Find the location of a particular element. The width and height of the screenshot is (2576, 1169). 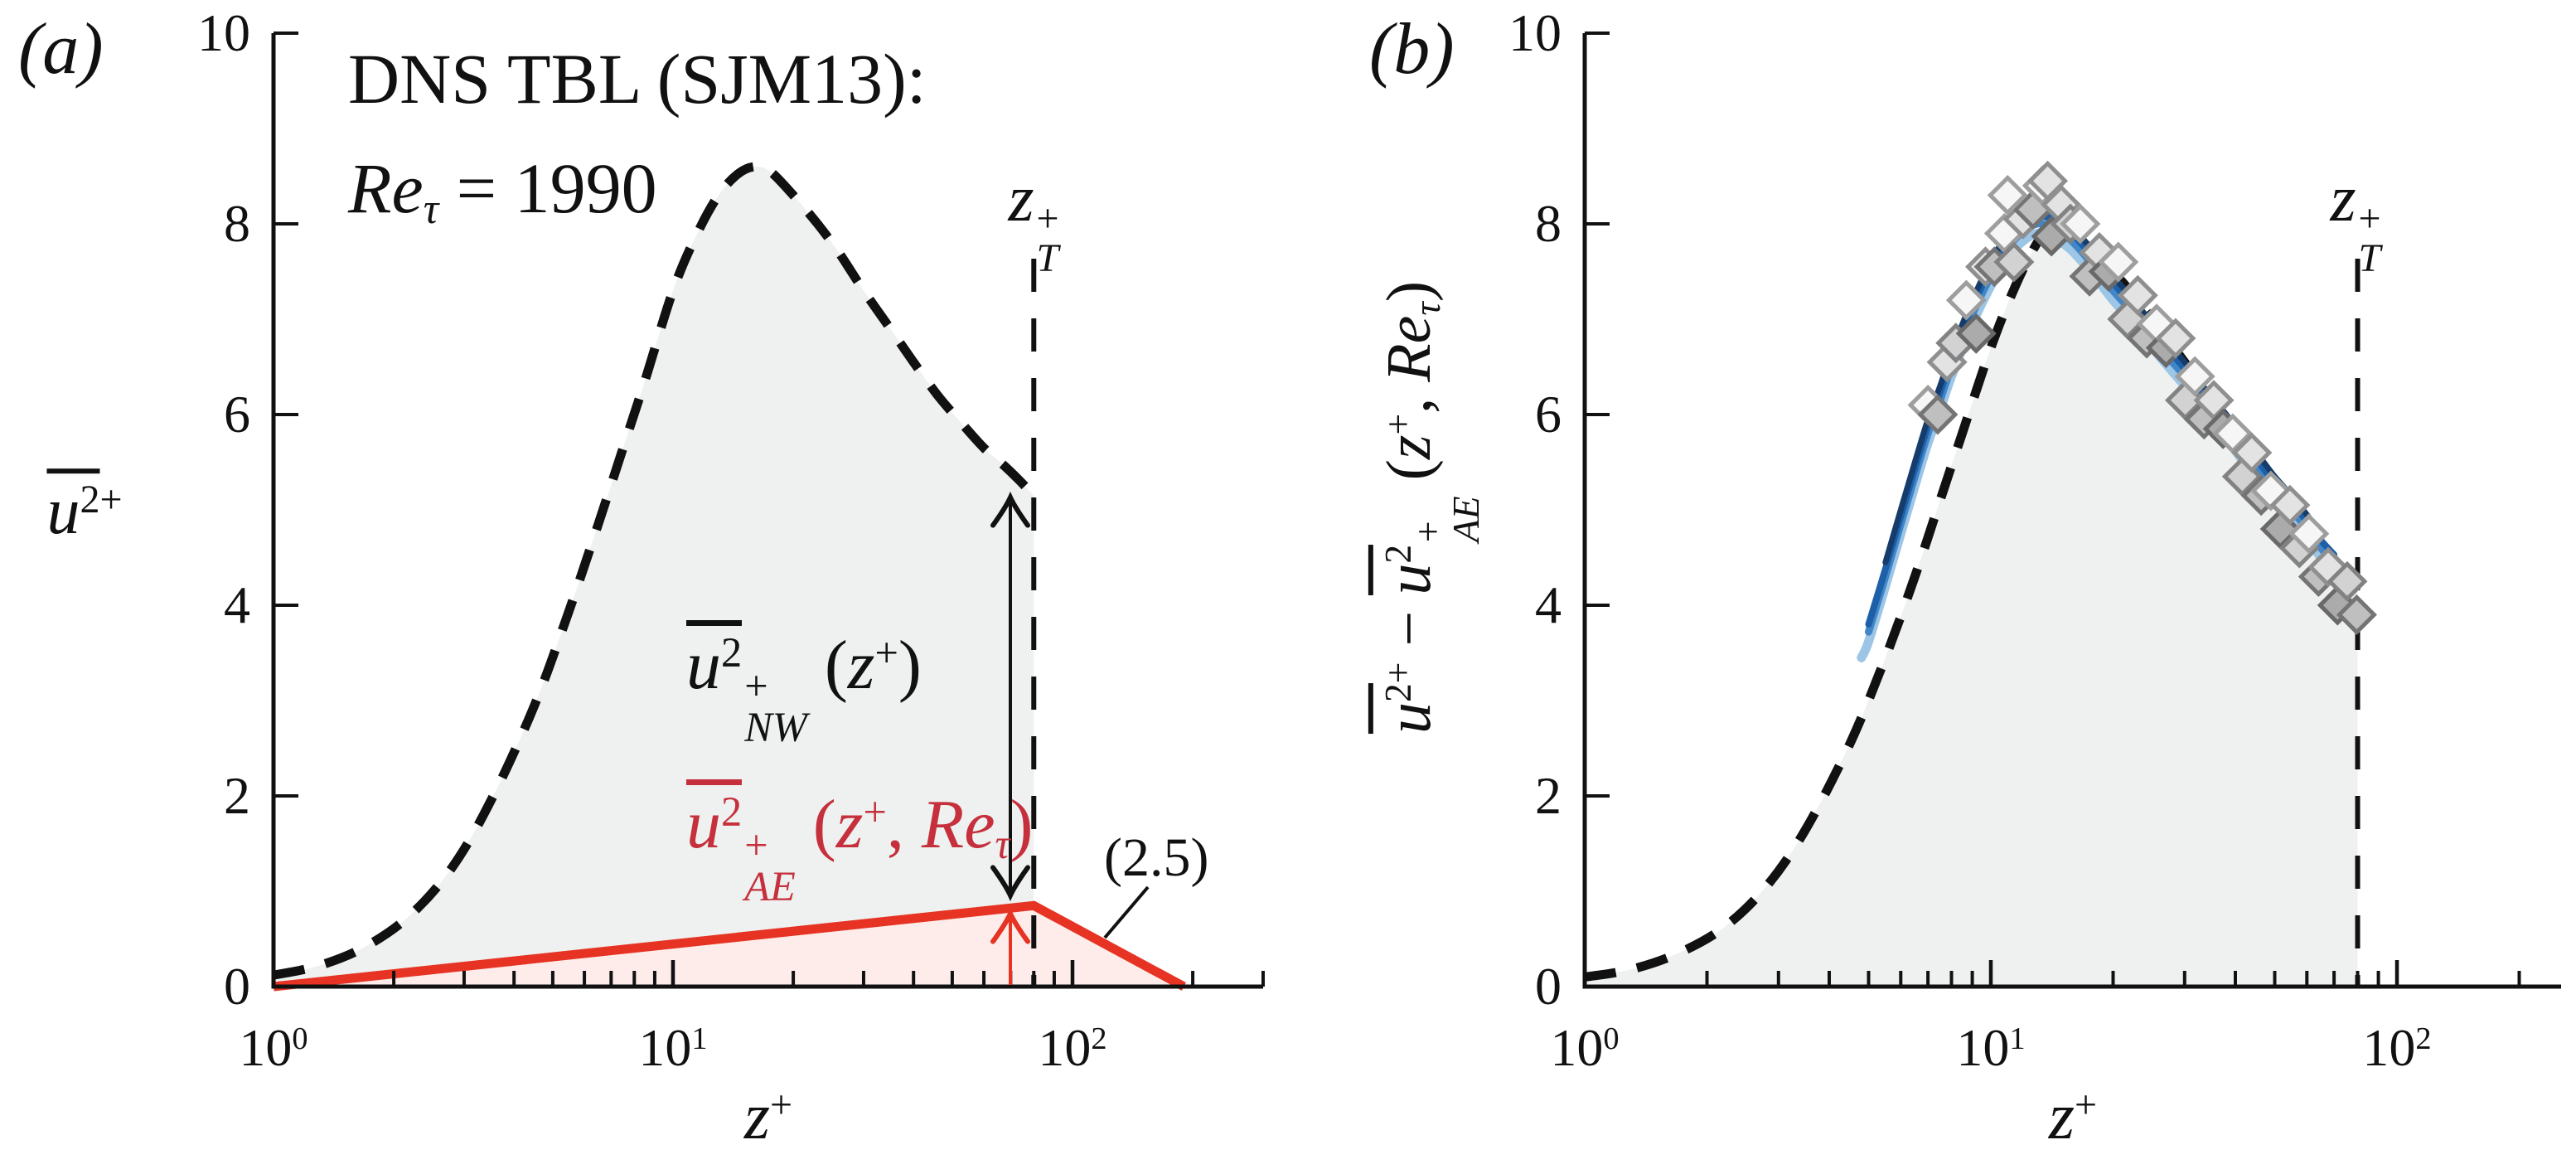

math-token: (a) is located at coordinates (61, 49).